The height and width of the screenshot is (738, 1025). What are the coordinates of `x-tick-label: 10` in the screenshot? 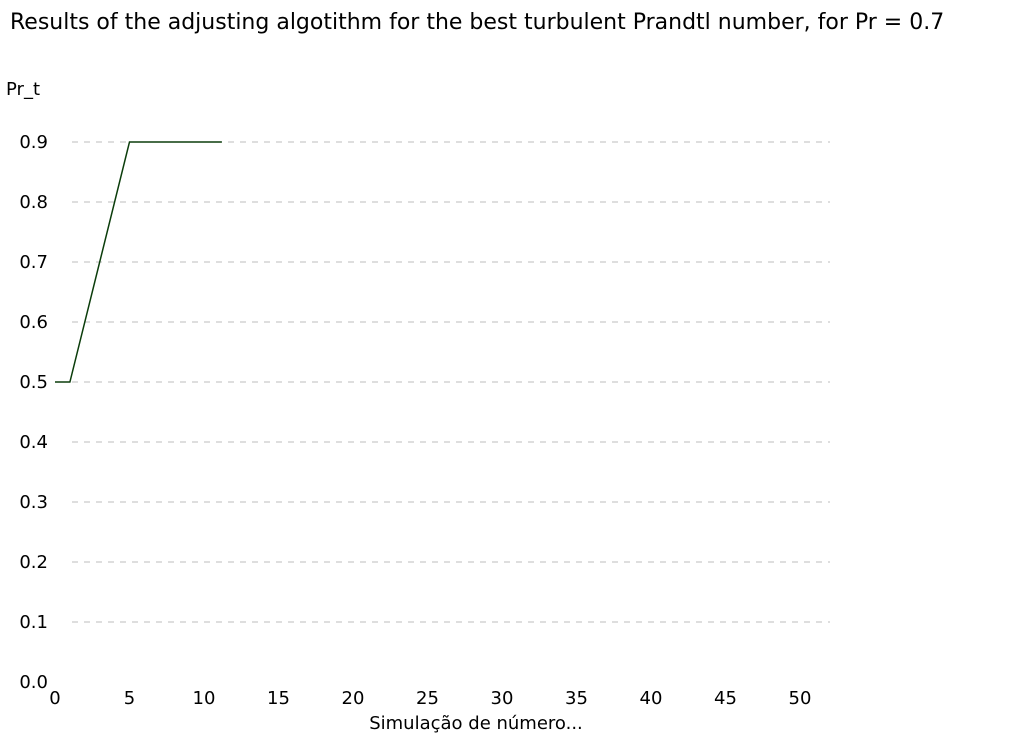 It's located at (204, 698).